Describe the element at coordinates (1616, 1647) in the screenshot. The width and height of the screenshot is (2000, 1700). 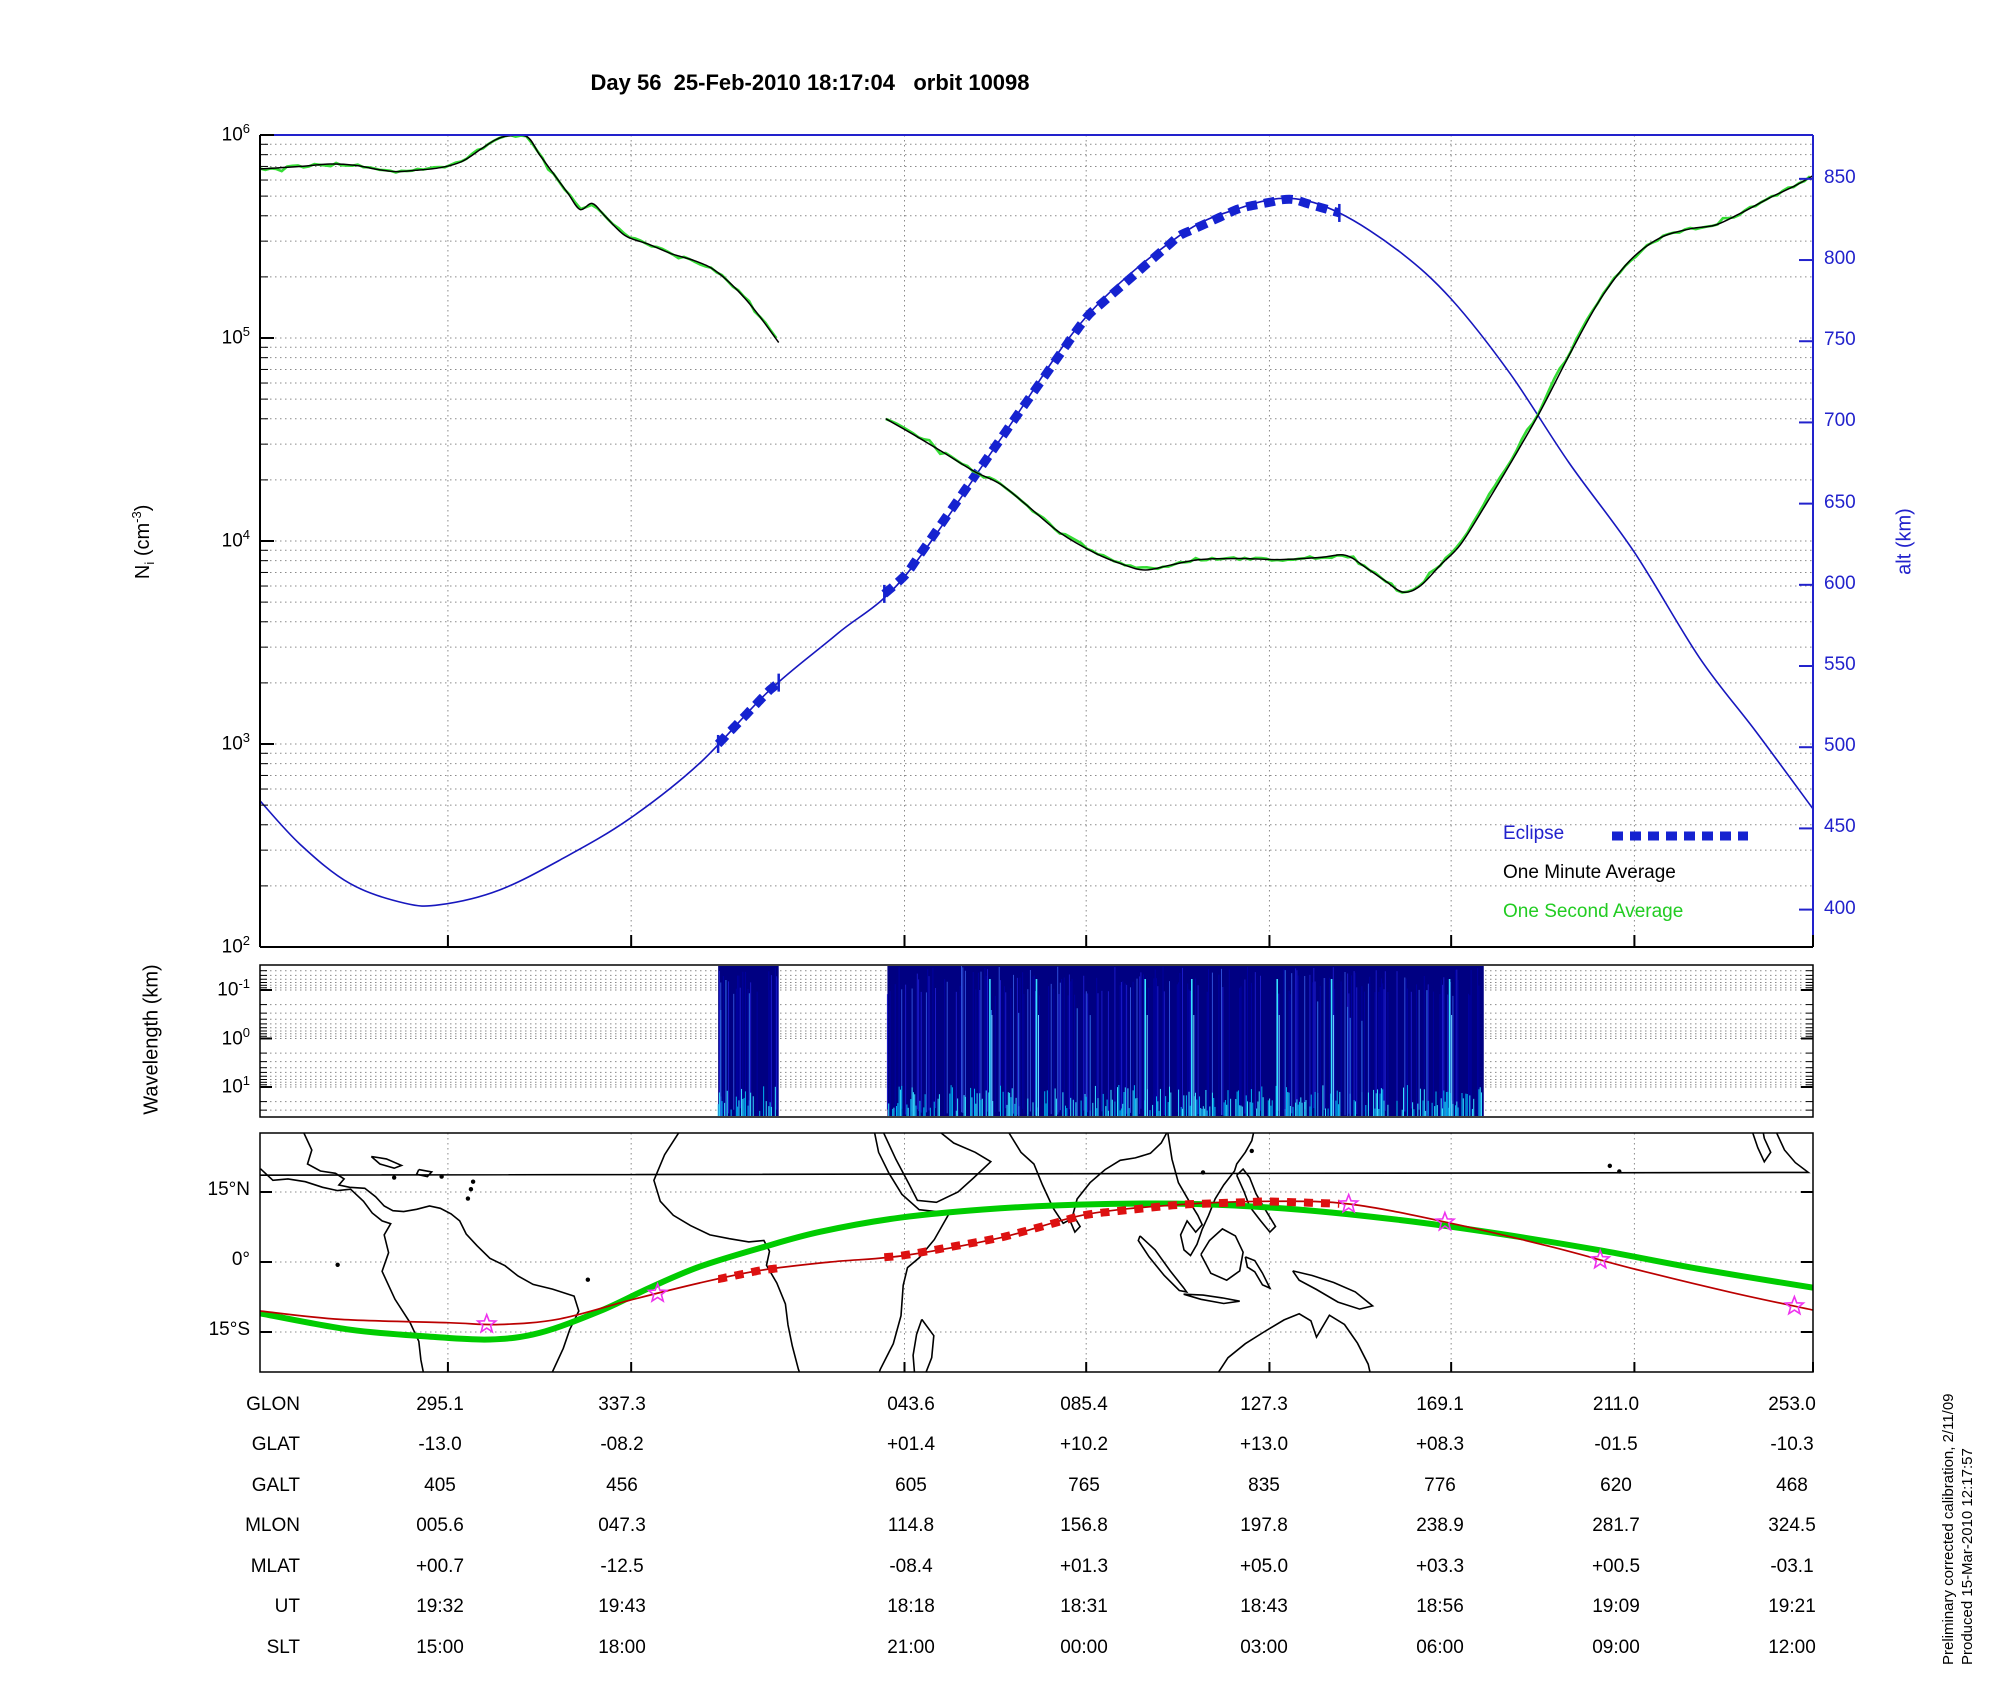
I see `table-cell-SLT-6: 09:00` at that location.